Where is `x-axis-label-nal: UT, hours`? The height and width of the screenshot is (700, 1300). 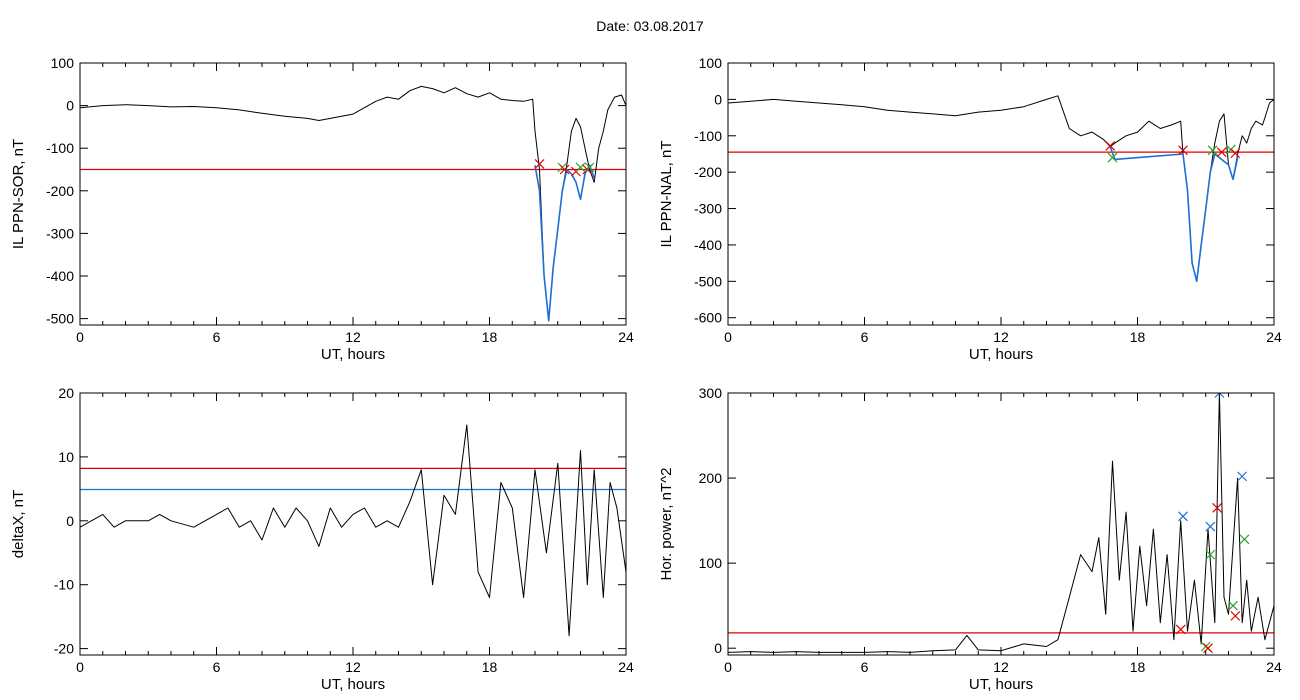 x-axis-label-nal: UT, hours is located at coordinates (1001, 354).